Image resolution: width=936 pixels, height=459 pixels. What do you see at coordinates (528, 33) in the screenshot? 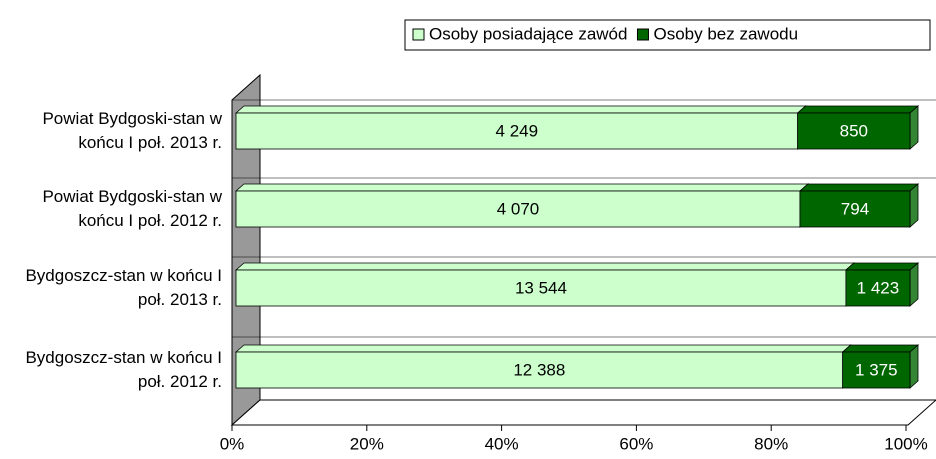
I see `legend-label: Osoby posiadające zawód` at bounding box center [528, 33].